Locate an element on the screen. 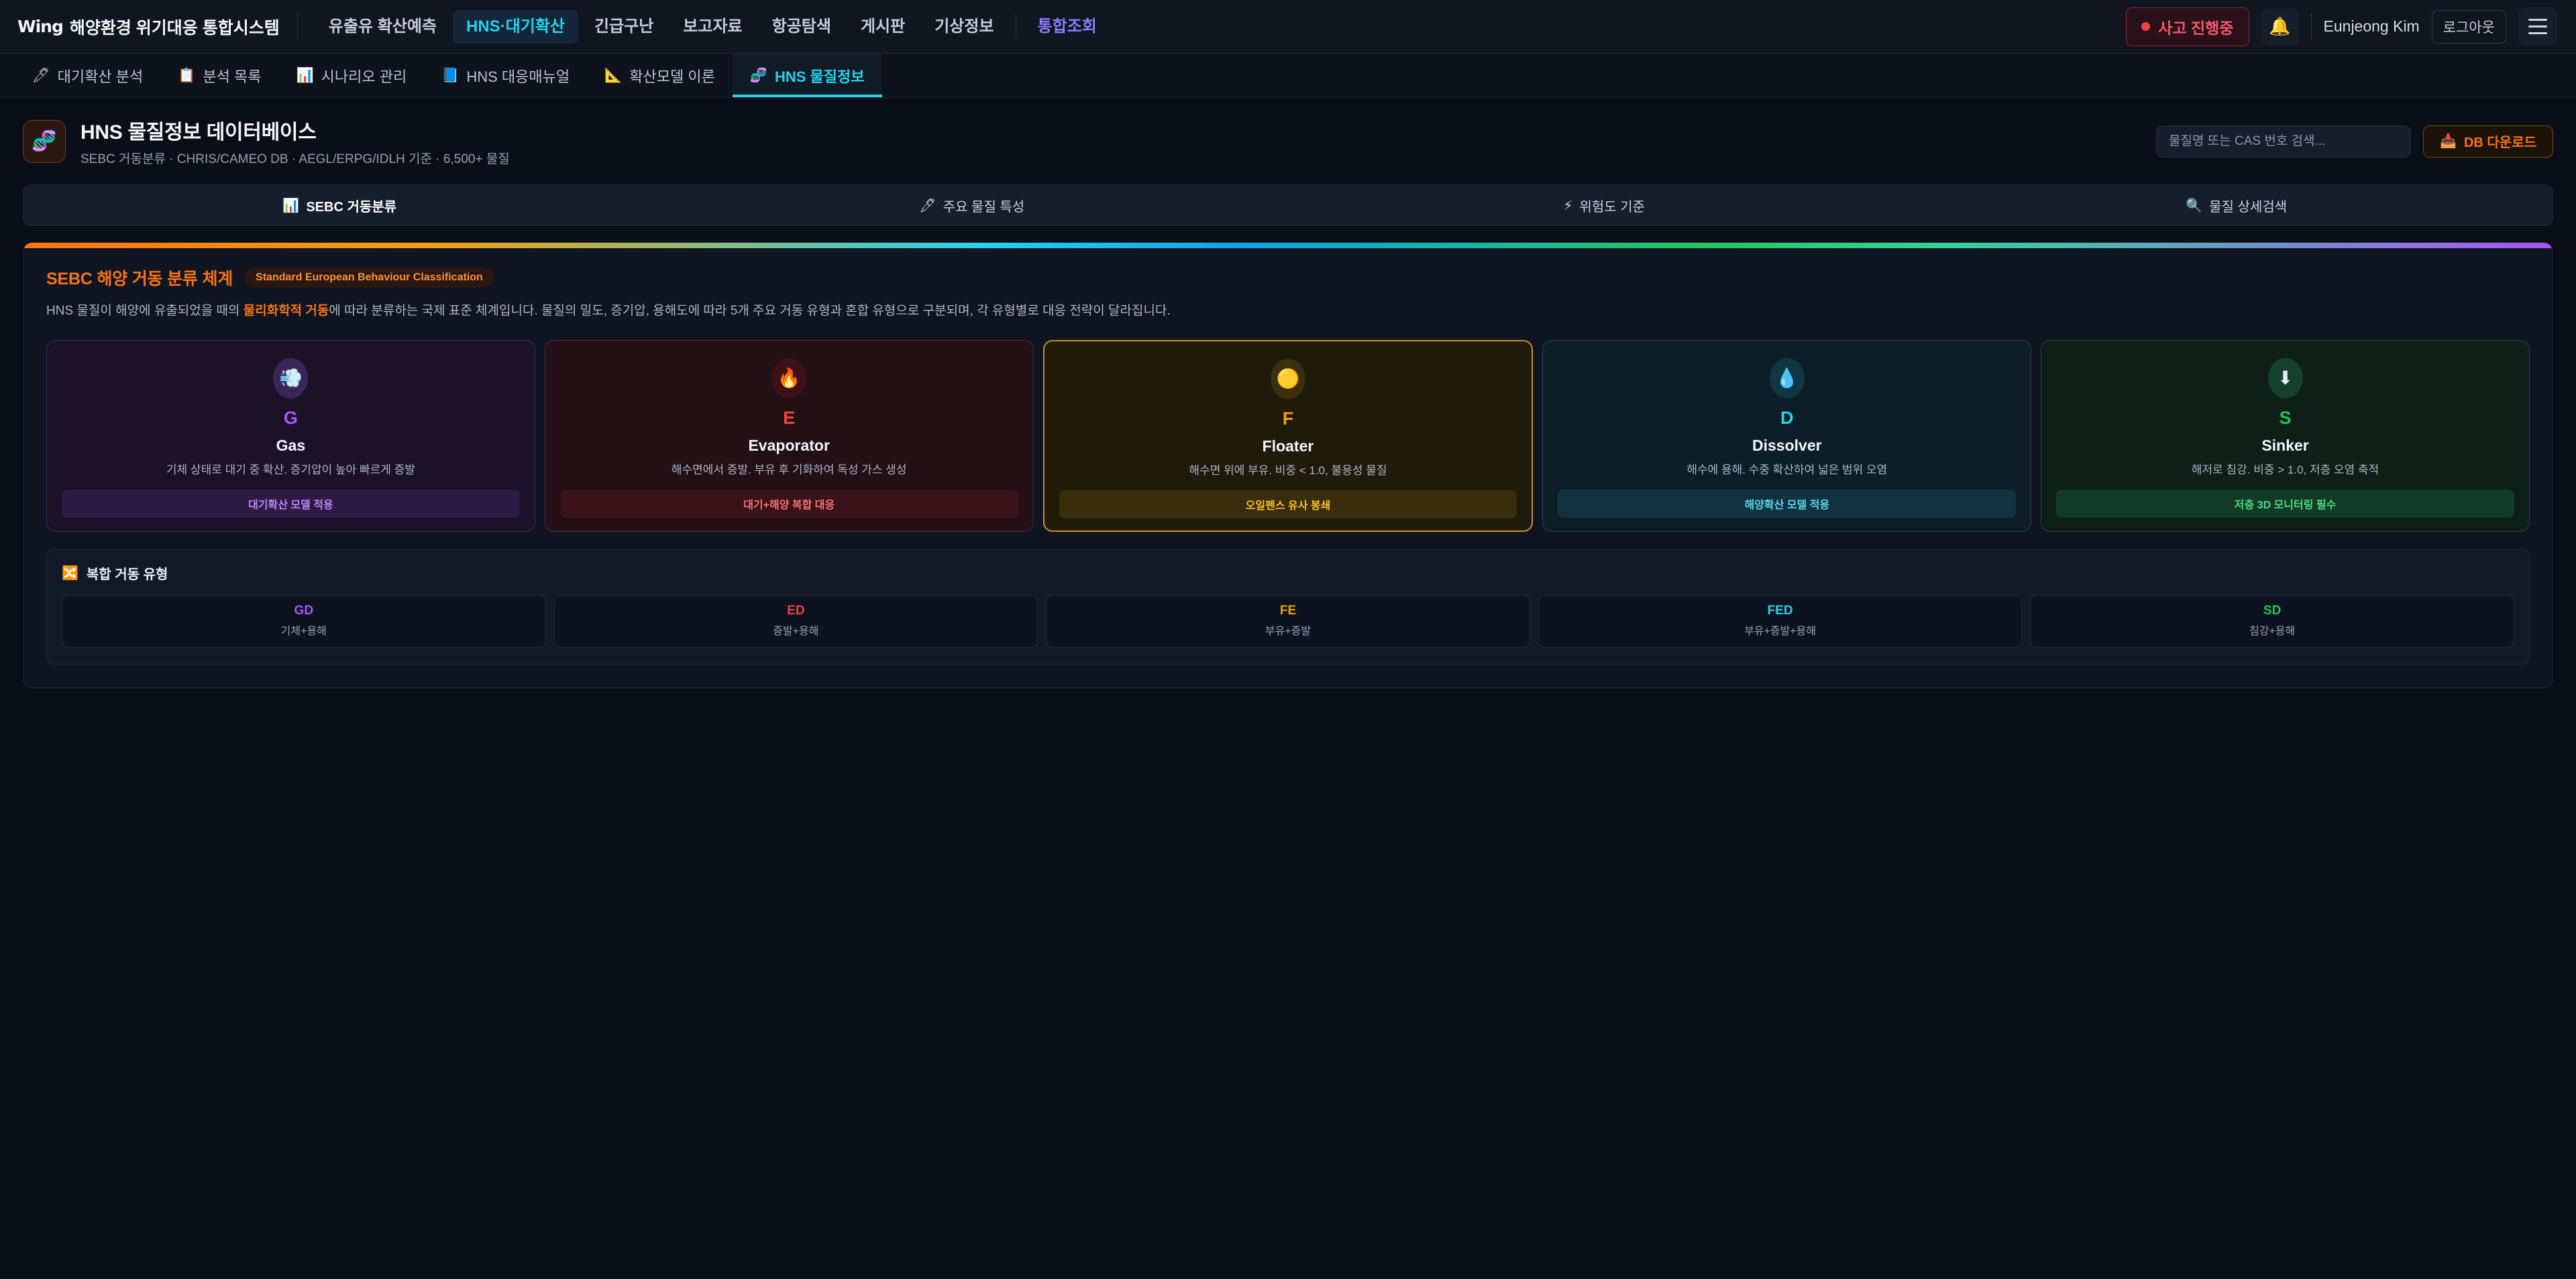 The width and height of the screenshot is (2576, 1279). behavior-code: E is located at coordinates (789, 418).